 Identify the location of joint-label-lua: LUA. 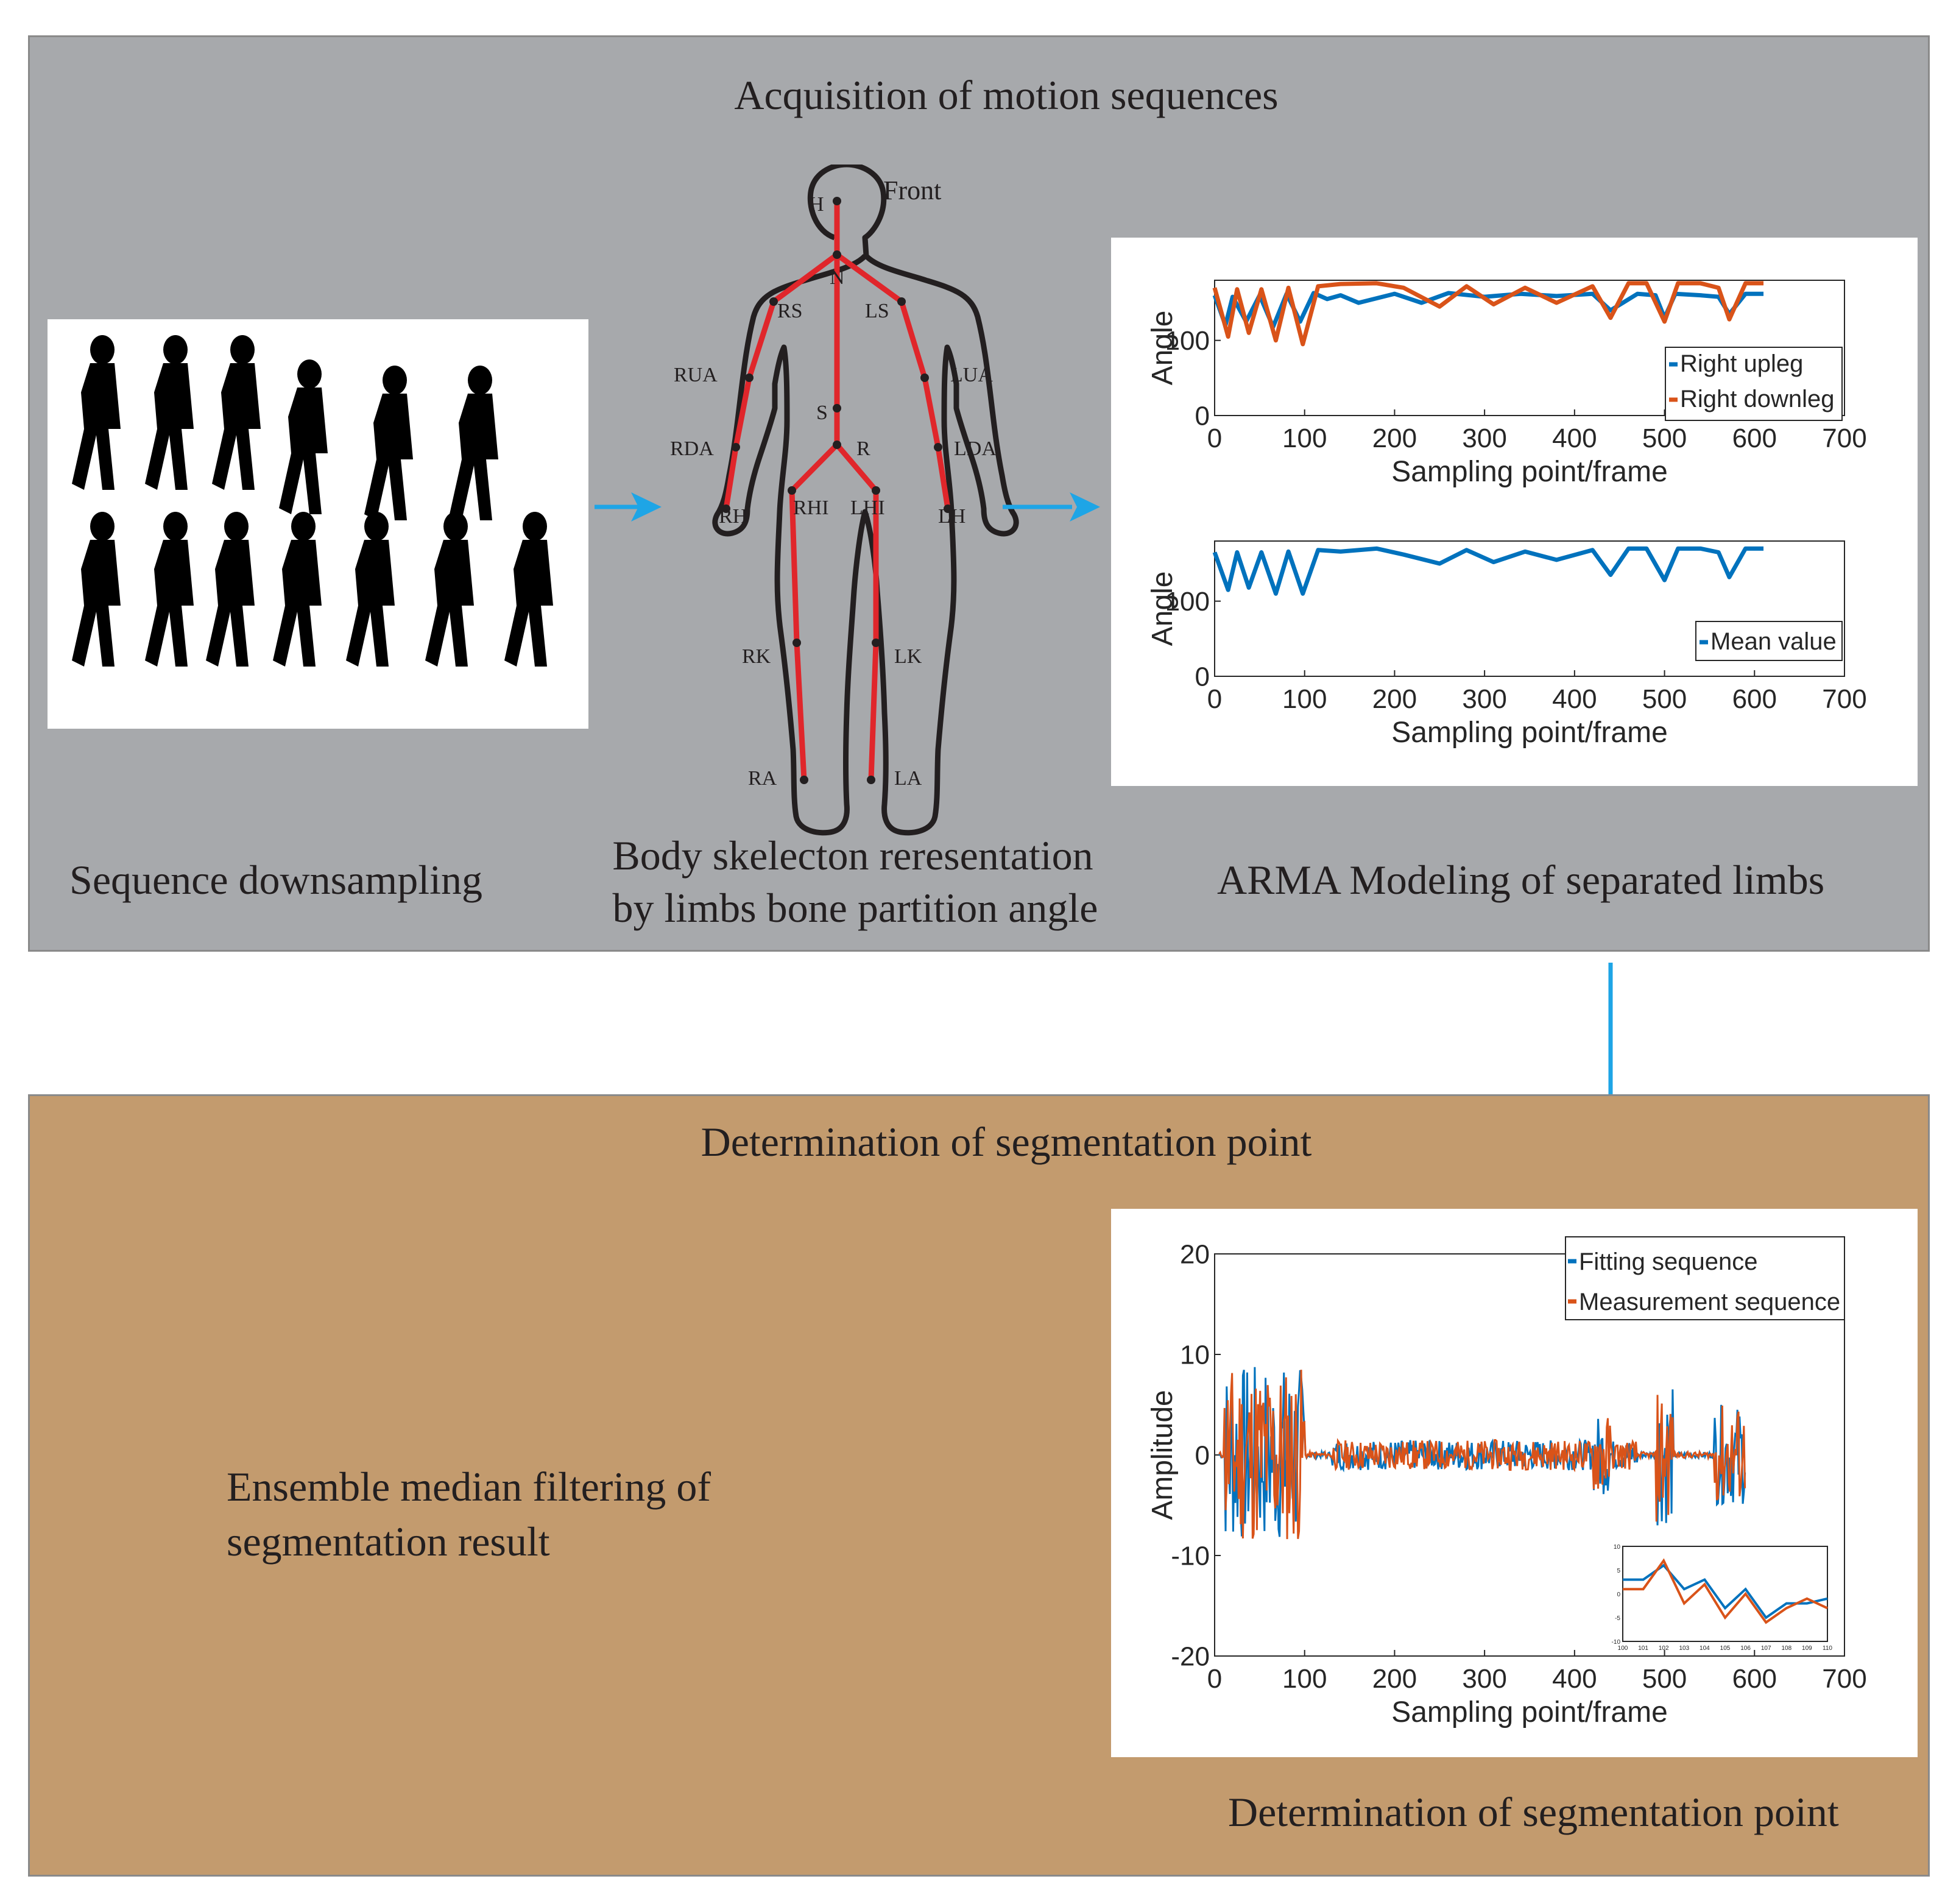
(972, 375).